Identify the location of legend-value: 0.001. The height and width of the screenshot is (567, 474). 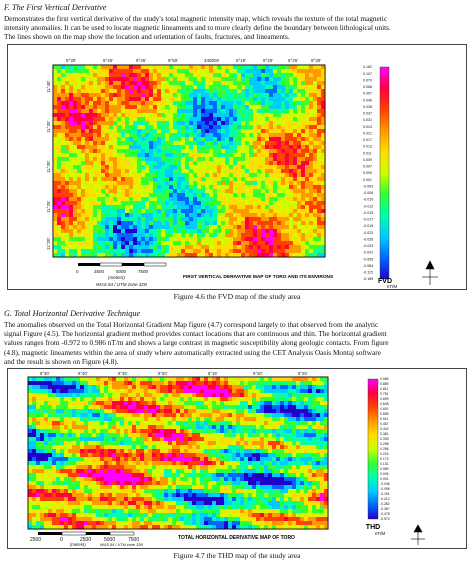
(367, 180).